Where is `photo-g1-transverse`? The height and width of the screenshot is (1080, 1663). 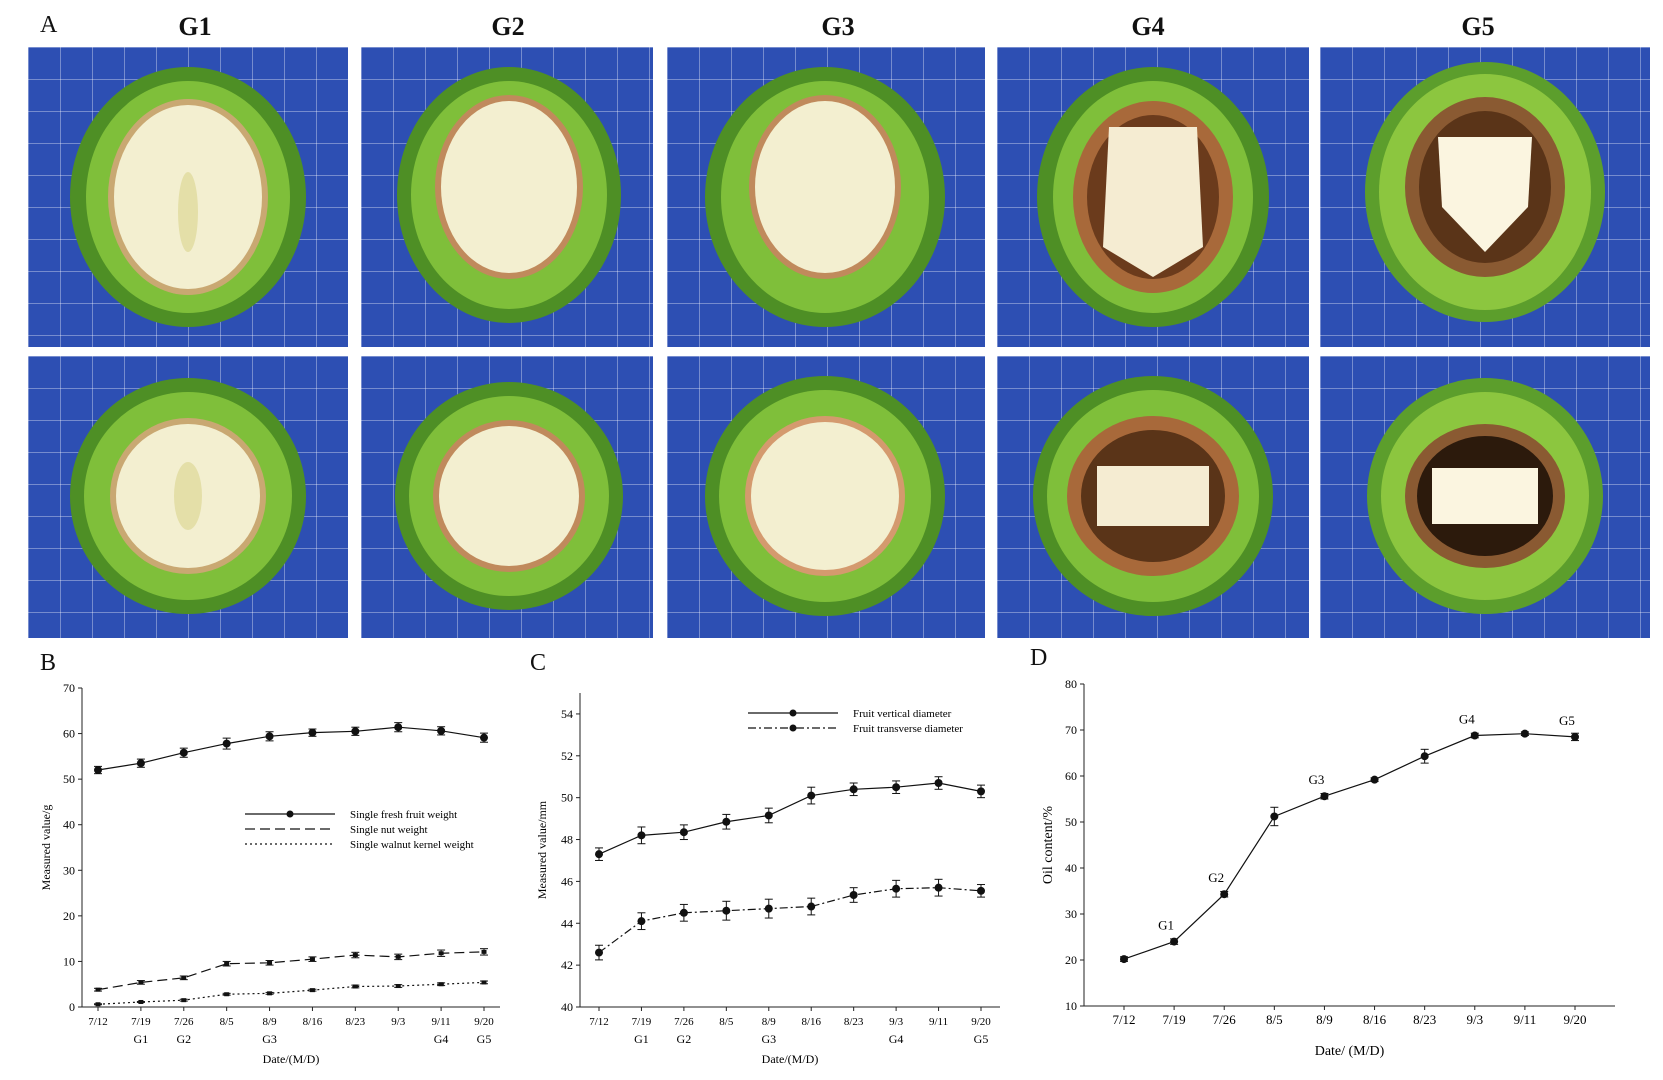 photo-g1-transverse is located at coordinates (188, 497).